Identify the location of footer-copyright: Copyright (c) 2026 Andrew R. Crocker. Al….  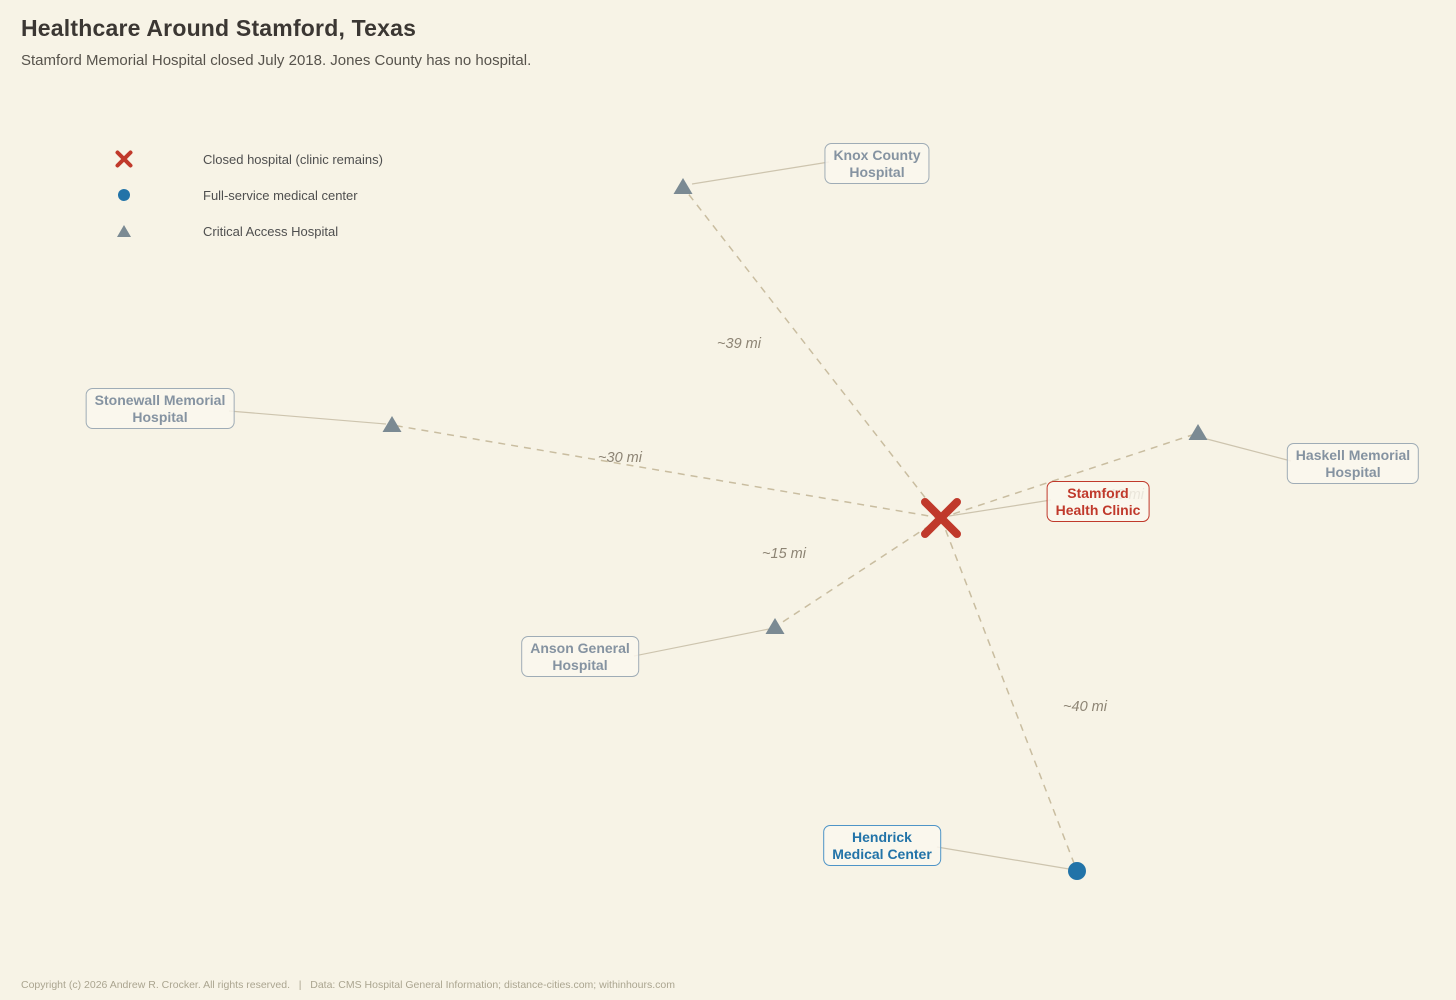
(348, 985).